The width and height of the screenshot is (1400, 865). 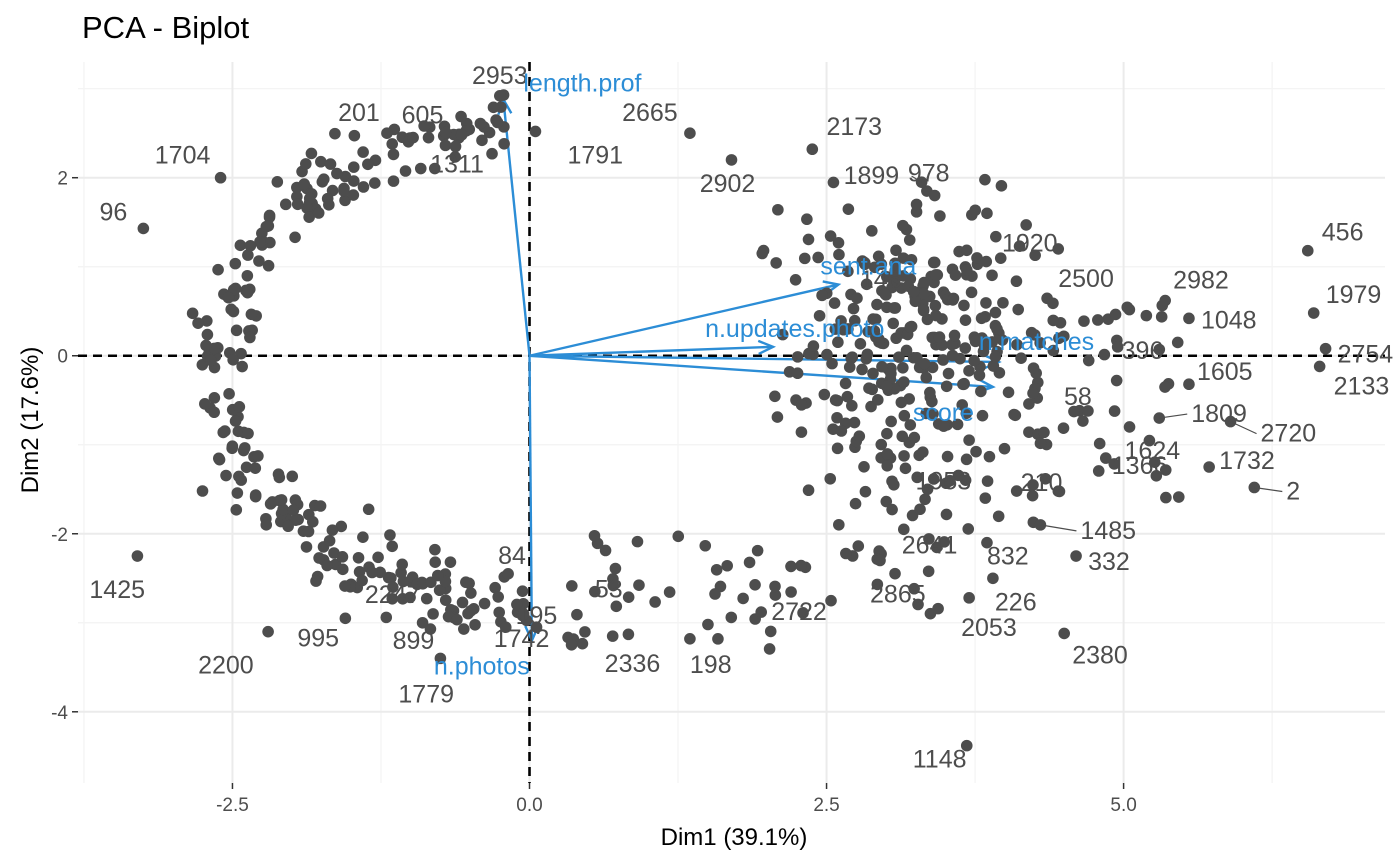 What do you see at coordinates (113, 212) in the screenshot?
I see `point-label: 96` at bounding box center [113, 212].